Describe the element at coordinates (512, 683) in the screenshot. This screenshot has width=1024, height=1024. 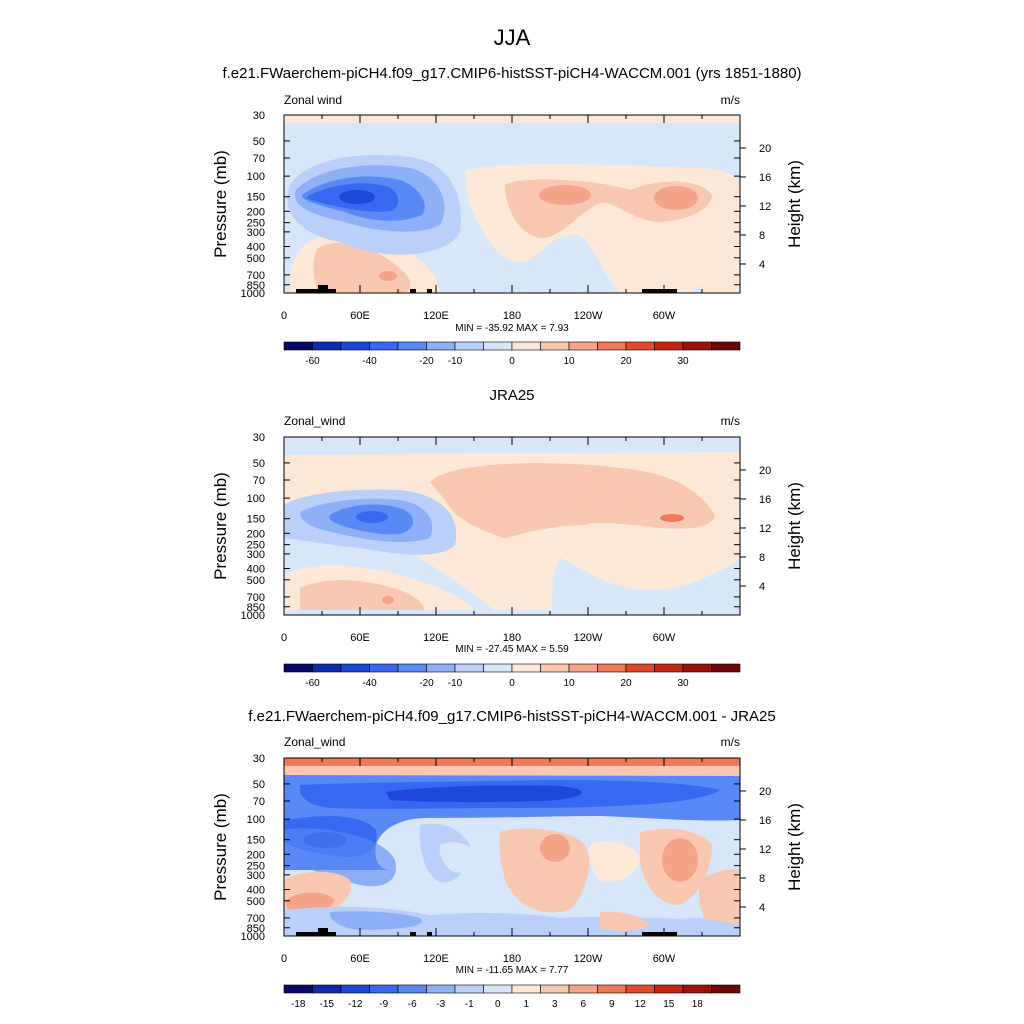
I see `colorbar-label: 0` at that location.